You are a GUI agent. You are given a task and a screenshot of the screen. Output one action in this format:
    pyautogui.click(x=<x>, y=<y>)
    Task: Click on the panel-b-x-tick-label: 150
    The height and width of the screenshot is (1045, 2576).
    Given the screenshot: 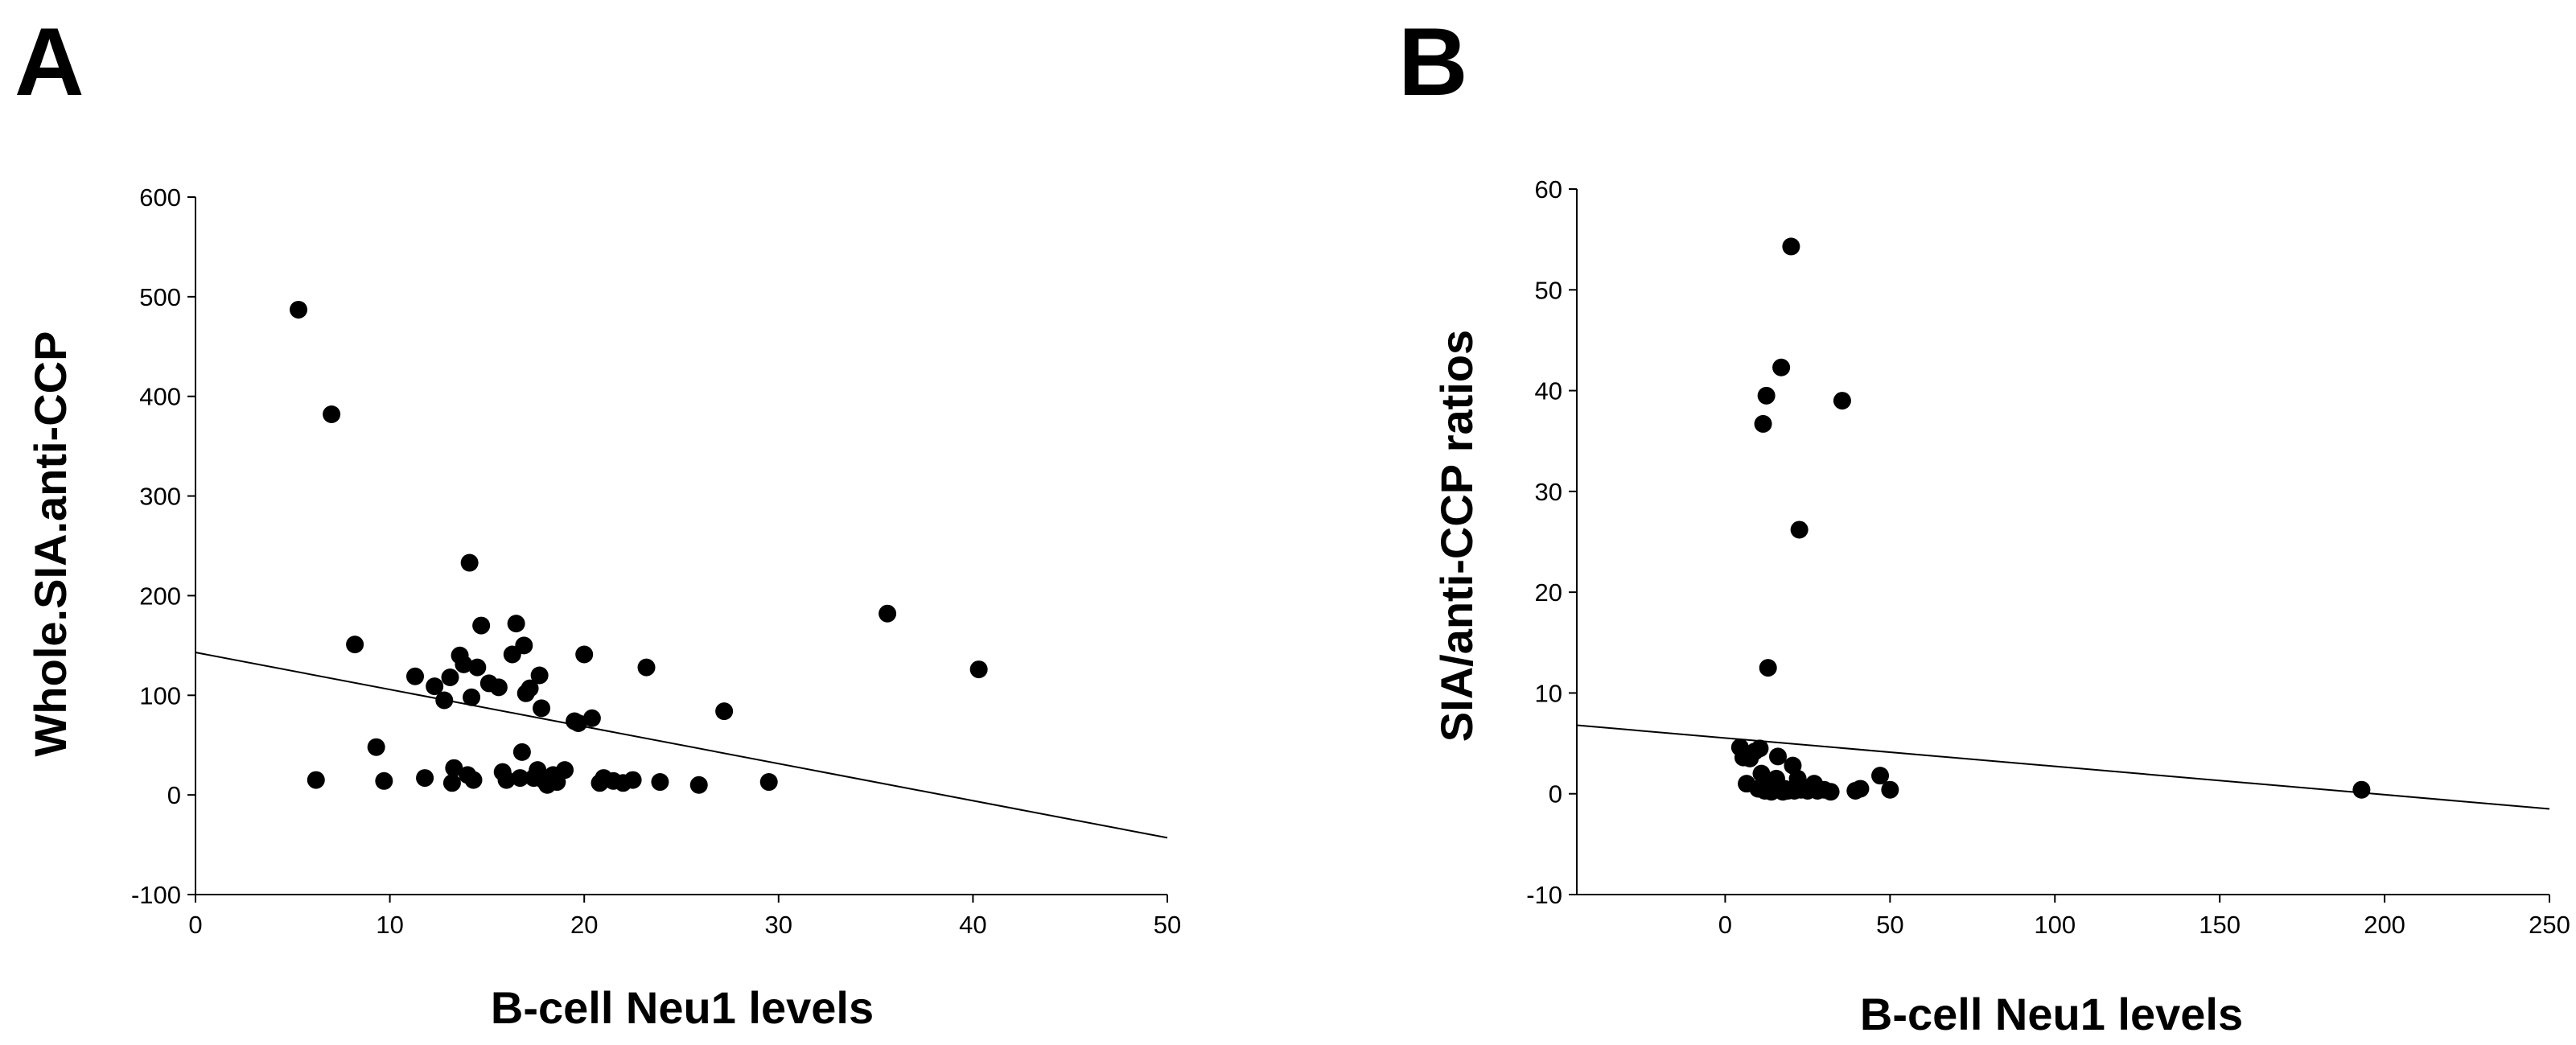 What is the action you would take?
    pyautogui.click(x=2220, y=925)
    